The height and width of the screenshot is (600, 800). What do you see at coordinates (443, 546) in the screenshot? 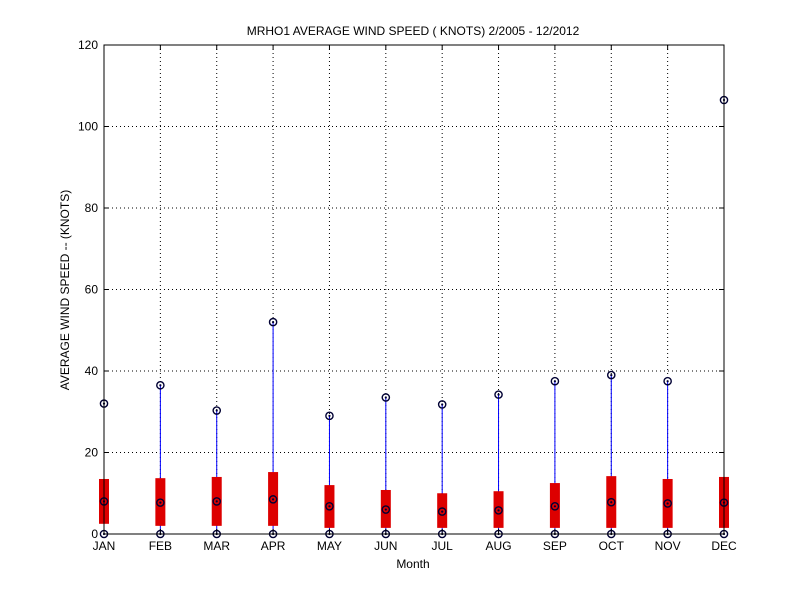
I see `x-tick-label: JUL` at bounding box center [443, 546].